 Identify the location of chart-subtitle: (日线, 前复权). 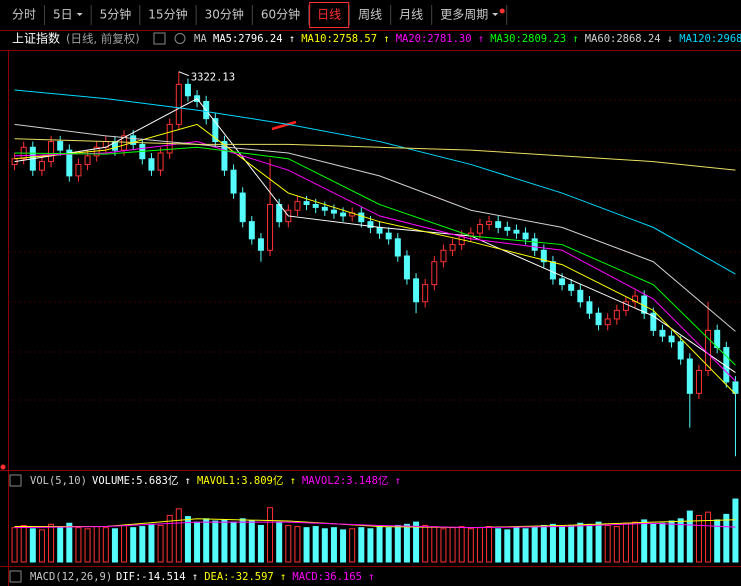
(103, 39).